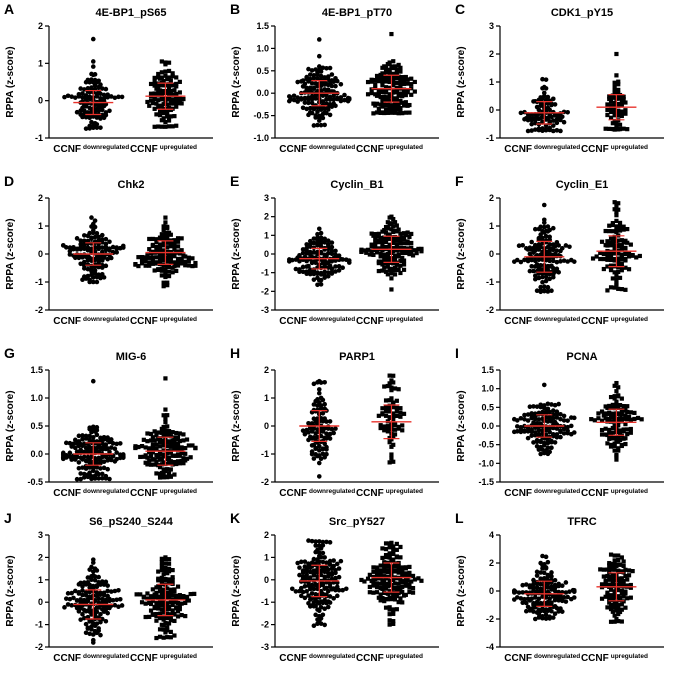  I want to click on chart-title: Cyclin_B1, so click(356, 185).